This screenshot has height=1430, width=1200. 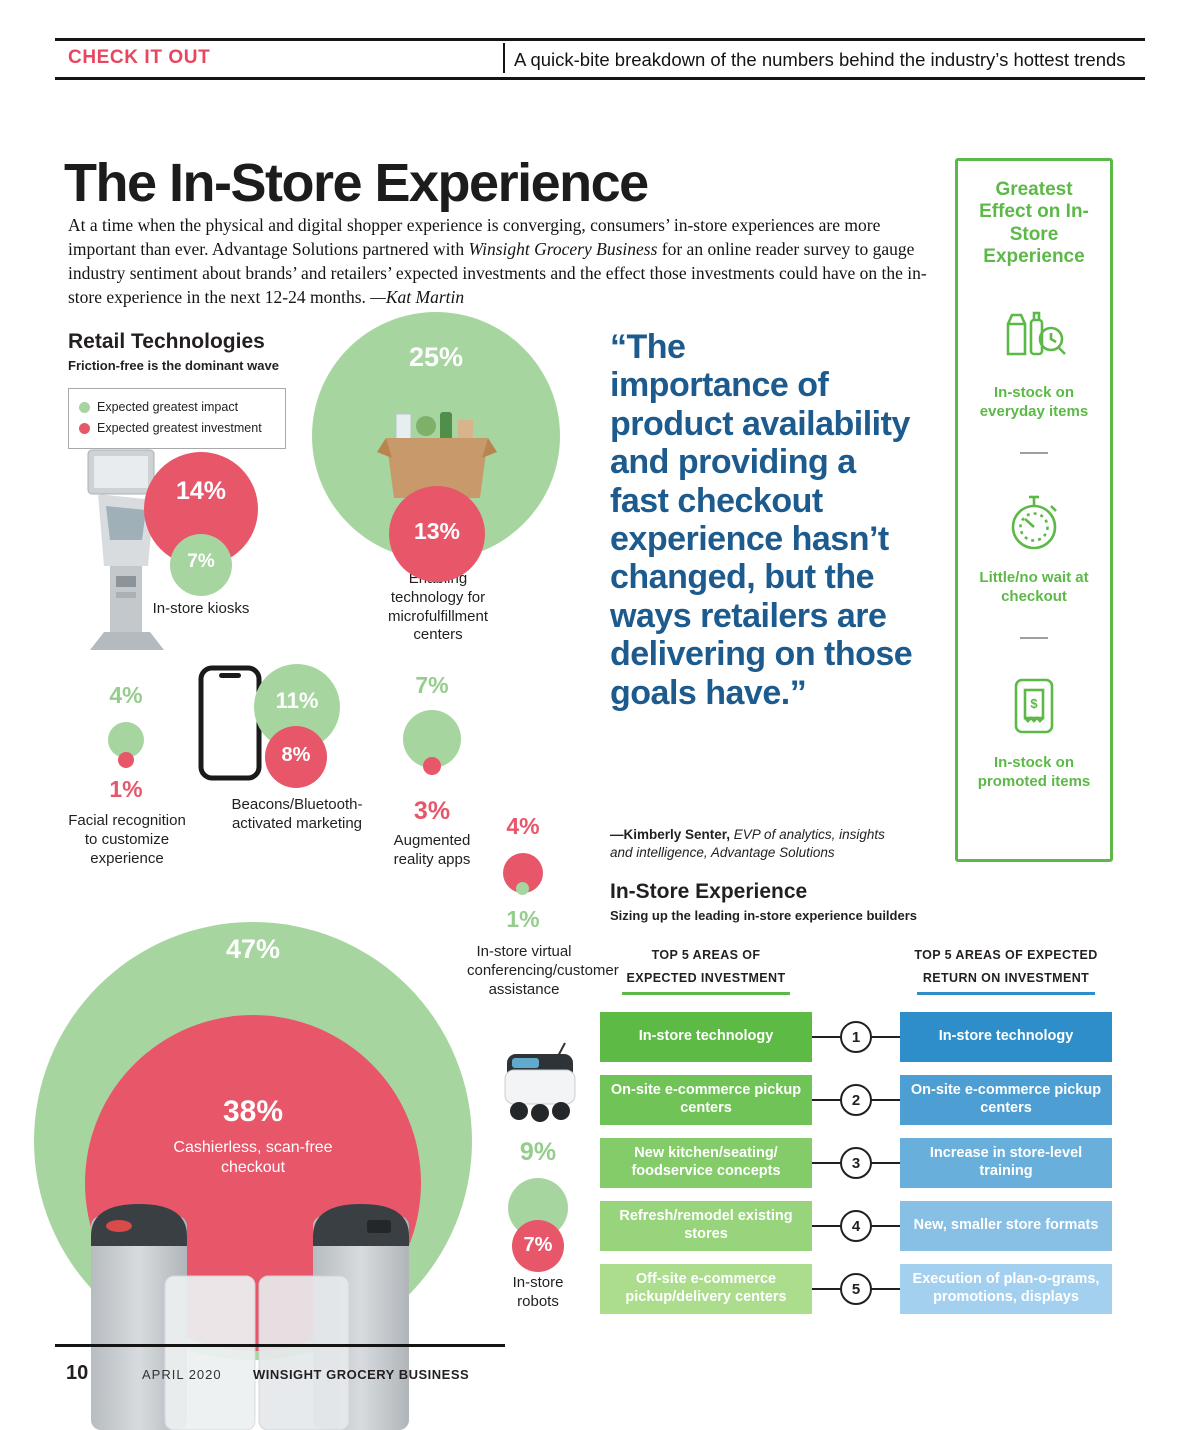 What do you see at coordinates (670, 834) in the screenshot?
I see `attribution-name: —Kimberly Senter,` at bounding box center [670, 834].